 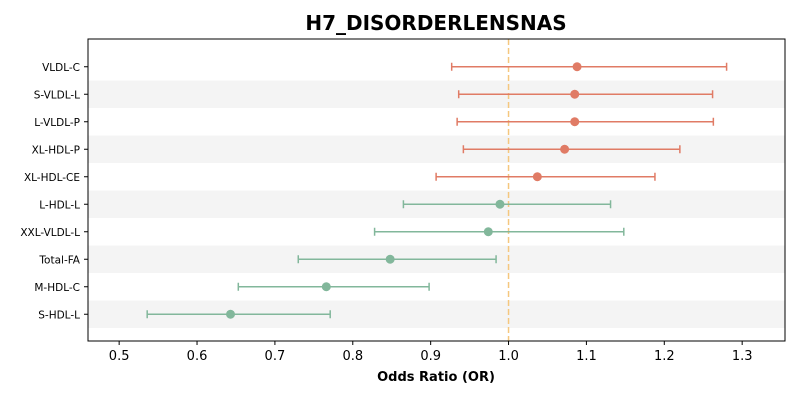 I want to click on x-axis-label: Odds Ratio (OR), so click(x=436, y=377).